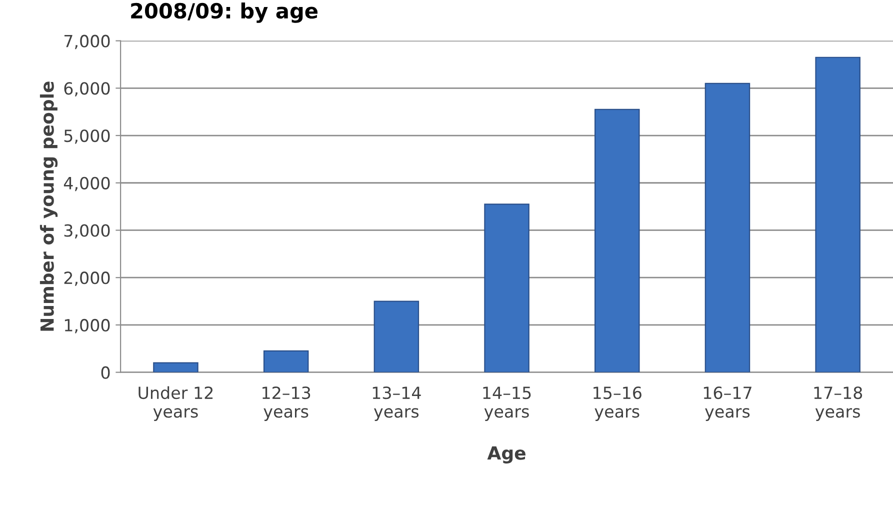  I want to click on y-tick-label: 7,000, so click(87, 42).